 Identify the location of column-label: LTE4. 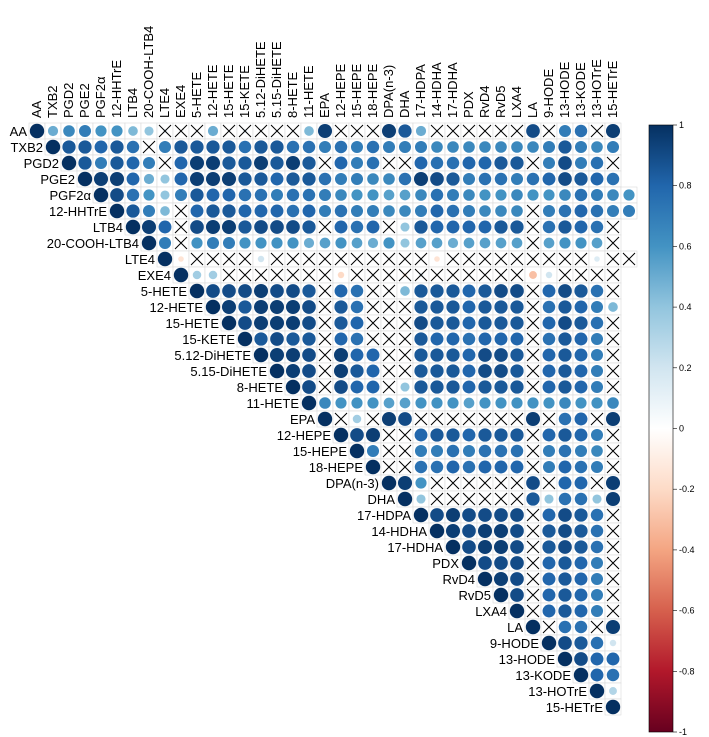
(164, 103).